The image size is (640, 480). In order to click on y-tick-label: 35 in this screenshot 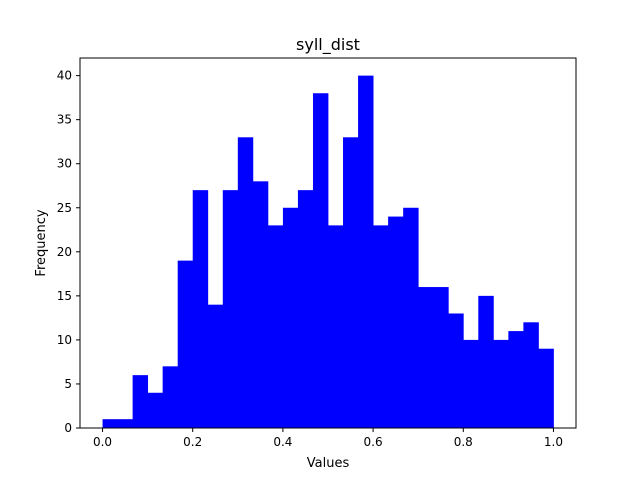, I will do `click(64, 120)`.